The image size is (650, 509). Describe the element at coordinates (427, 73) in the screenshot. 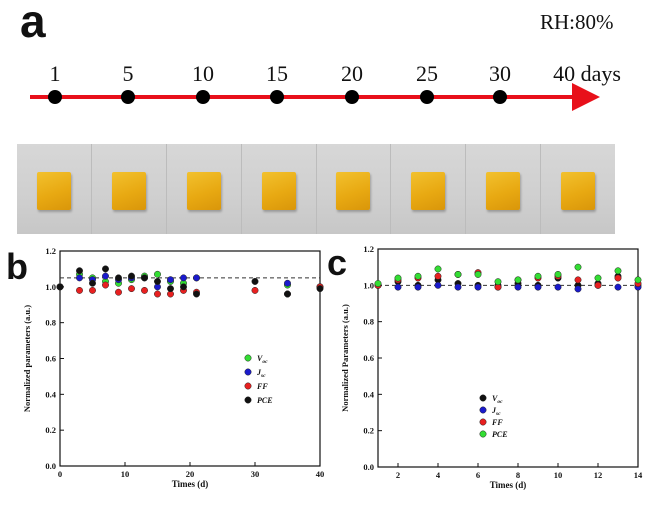

I see `timeline-label: 25` at that location.